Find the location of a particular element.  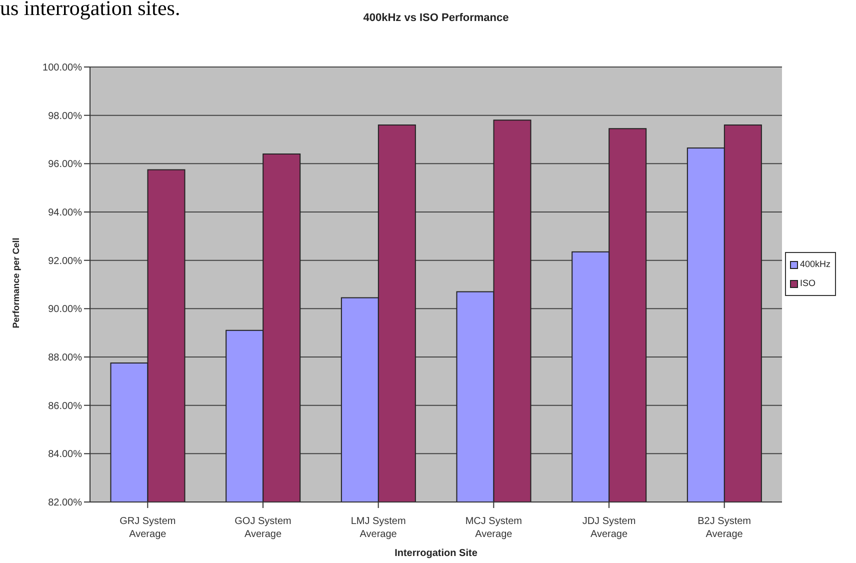

y-tick-label: 88.00% is located at coordinates (65, 358).